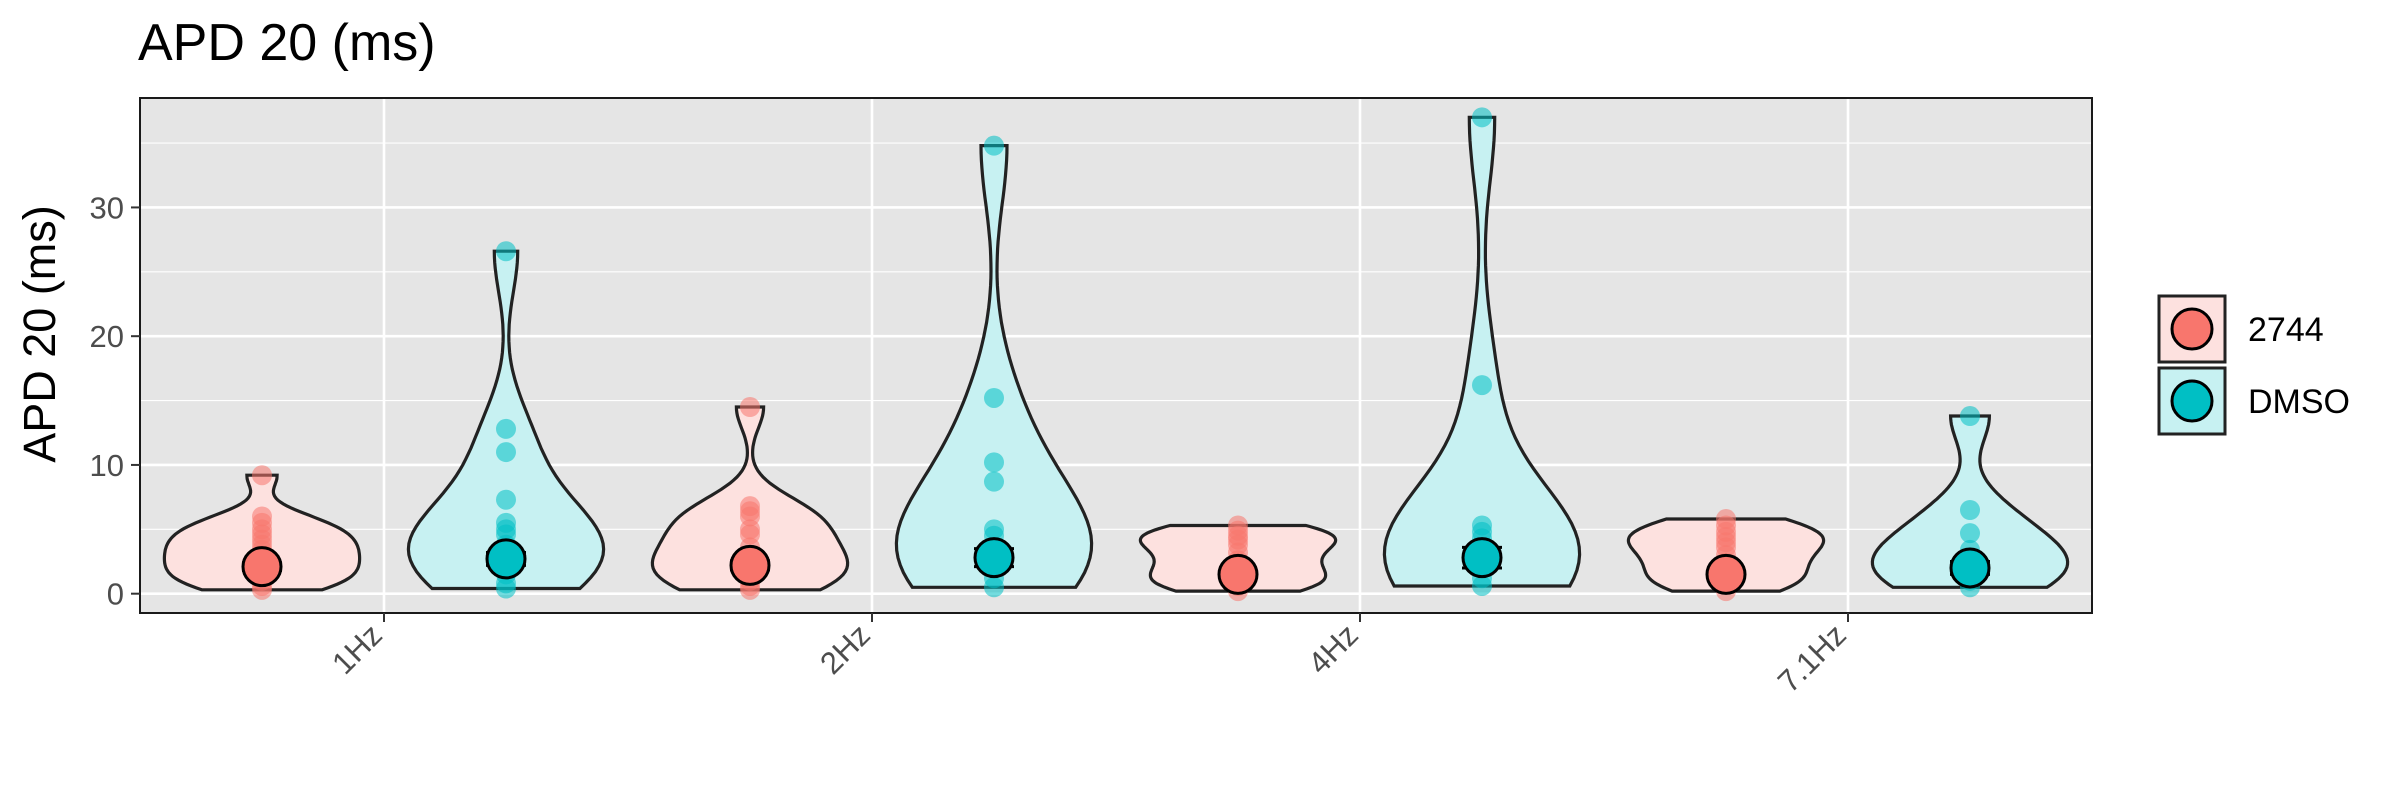 The width and height of the screenshot is (2400, 800). I want to click on y-tick-label: 20, so click(107, 336).